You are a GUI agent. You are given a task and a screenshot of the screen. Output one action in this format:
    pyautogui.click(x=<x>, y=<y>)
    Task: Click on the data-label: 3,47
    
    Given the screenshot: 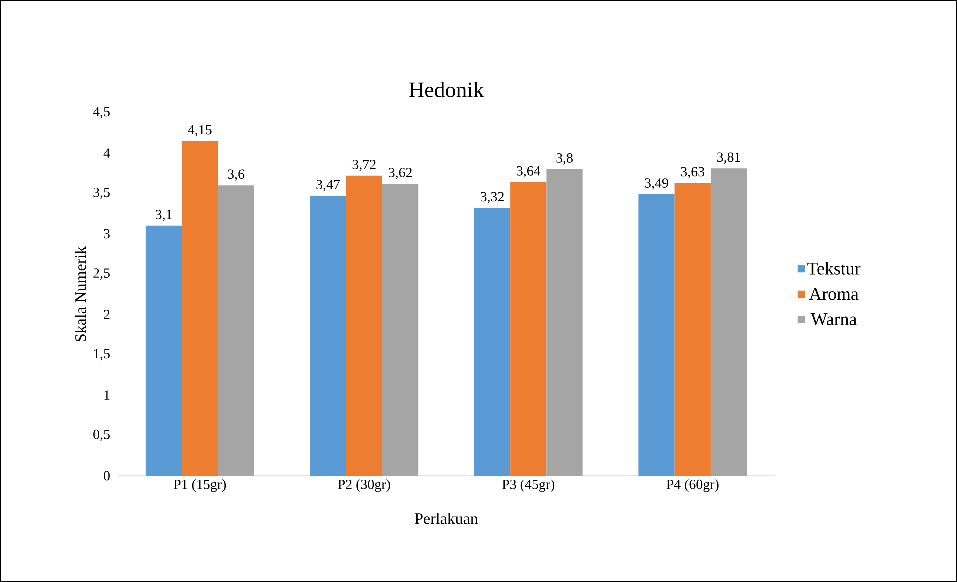 What is the action you would take?
    pyautogui.click(x=328, y=186)
    